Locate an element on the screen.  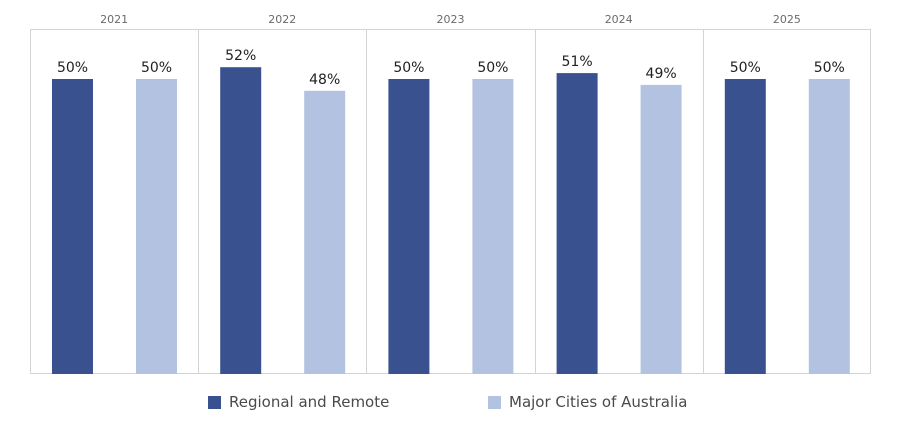
bar-2025-major-cities-of-australia is located at coordinates (829, 226).